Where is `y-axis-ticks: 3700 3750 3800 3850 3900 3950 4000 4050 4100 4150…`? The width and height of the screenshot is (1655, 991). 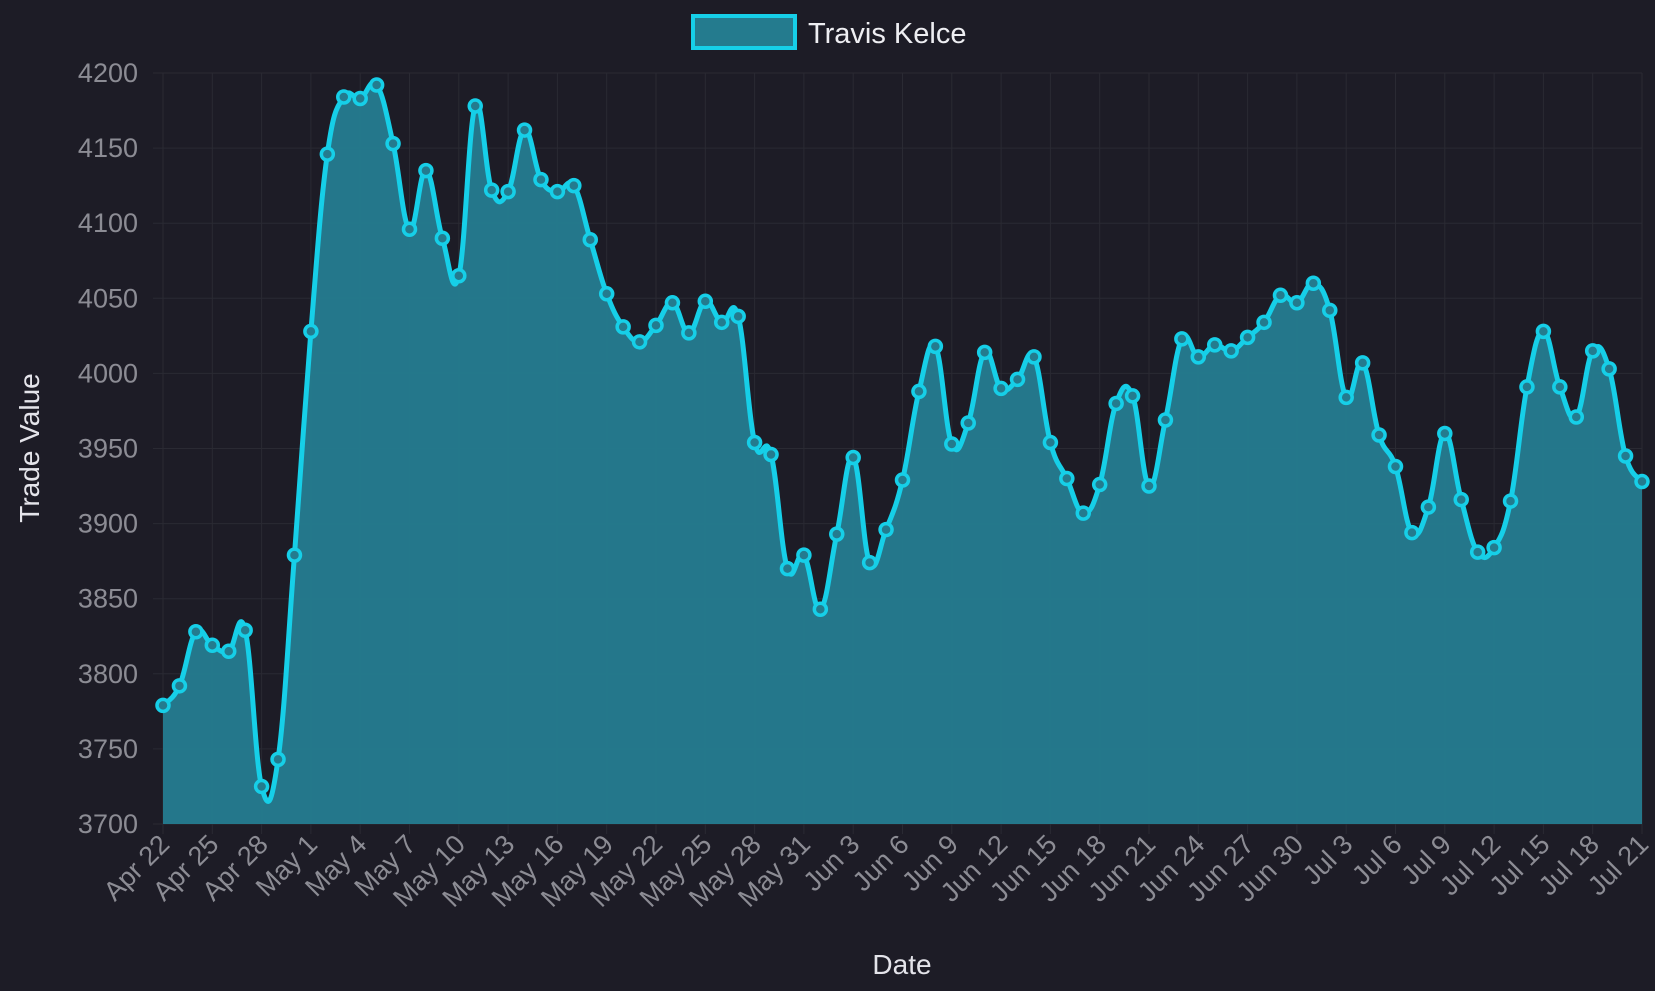 y-axis-ticks: 3700 3750 3800 3850 3900 3950 4000 4050 4100 4150… is located at coordinates (108, 448).